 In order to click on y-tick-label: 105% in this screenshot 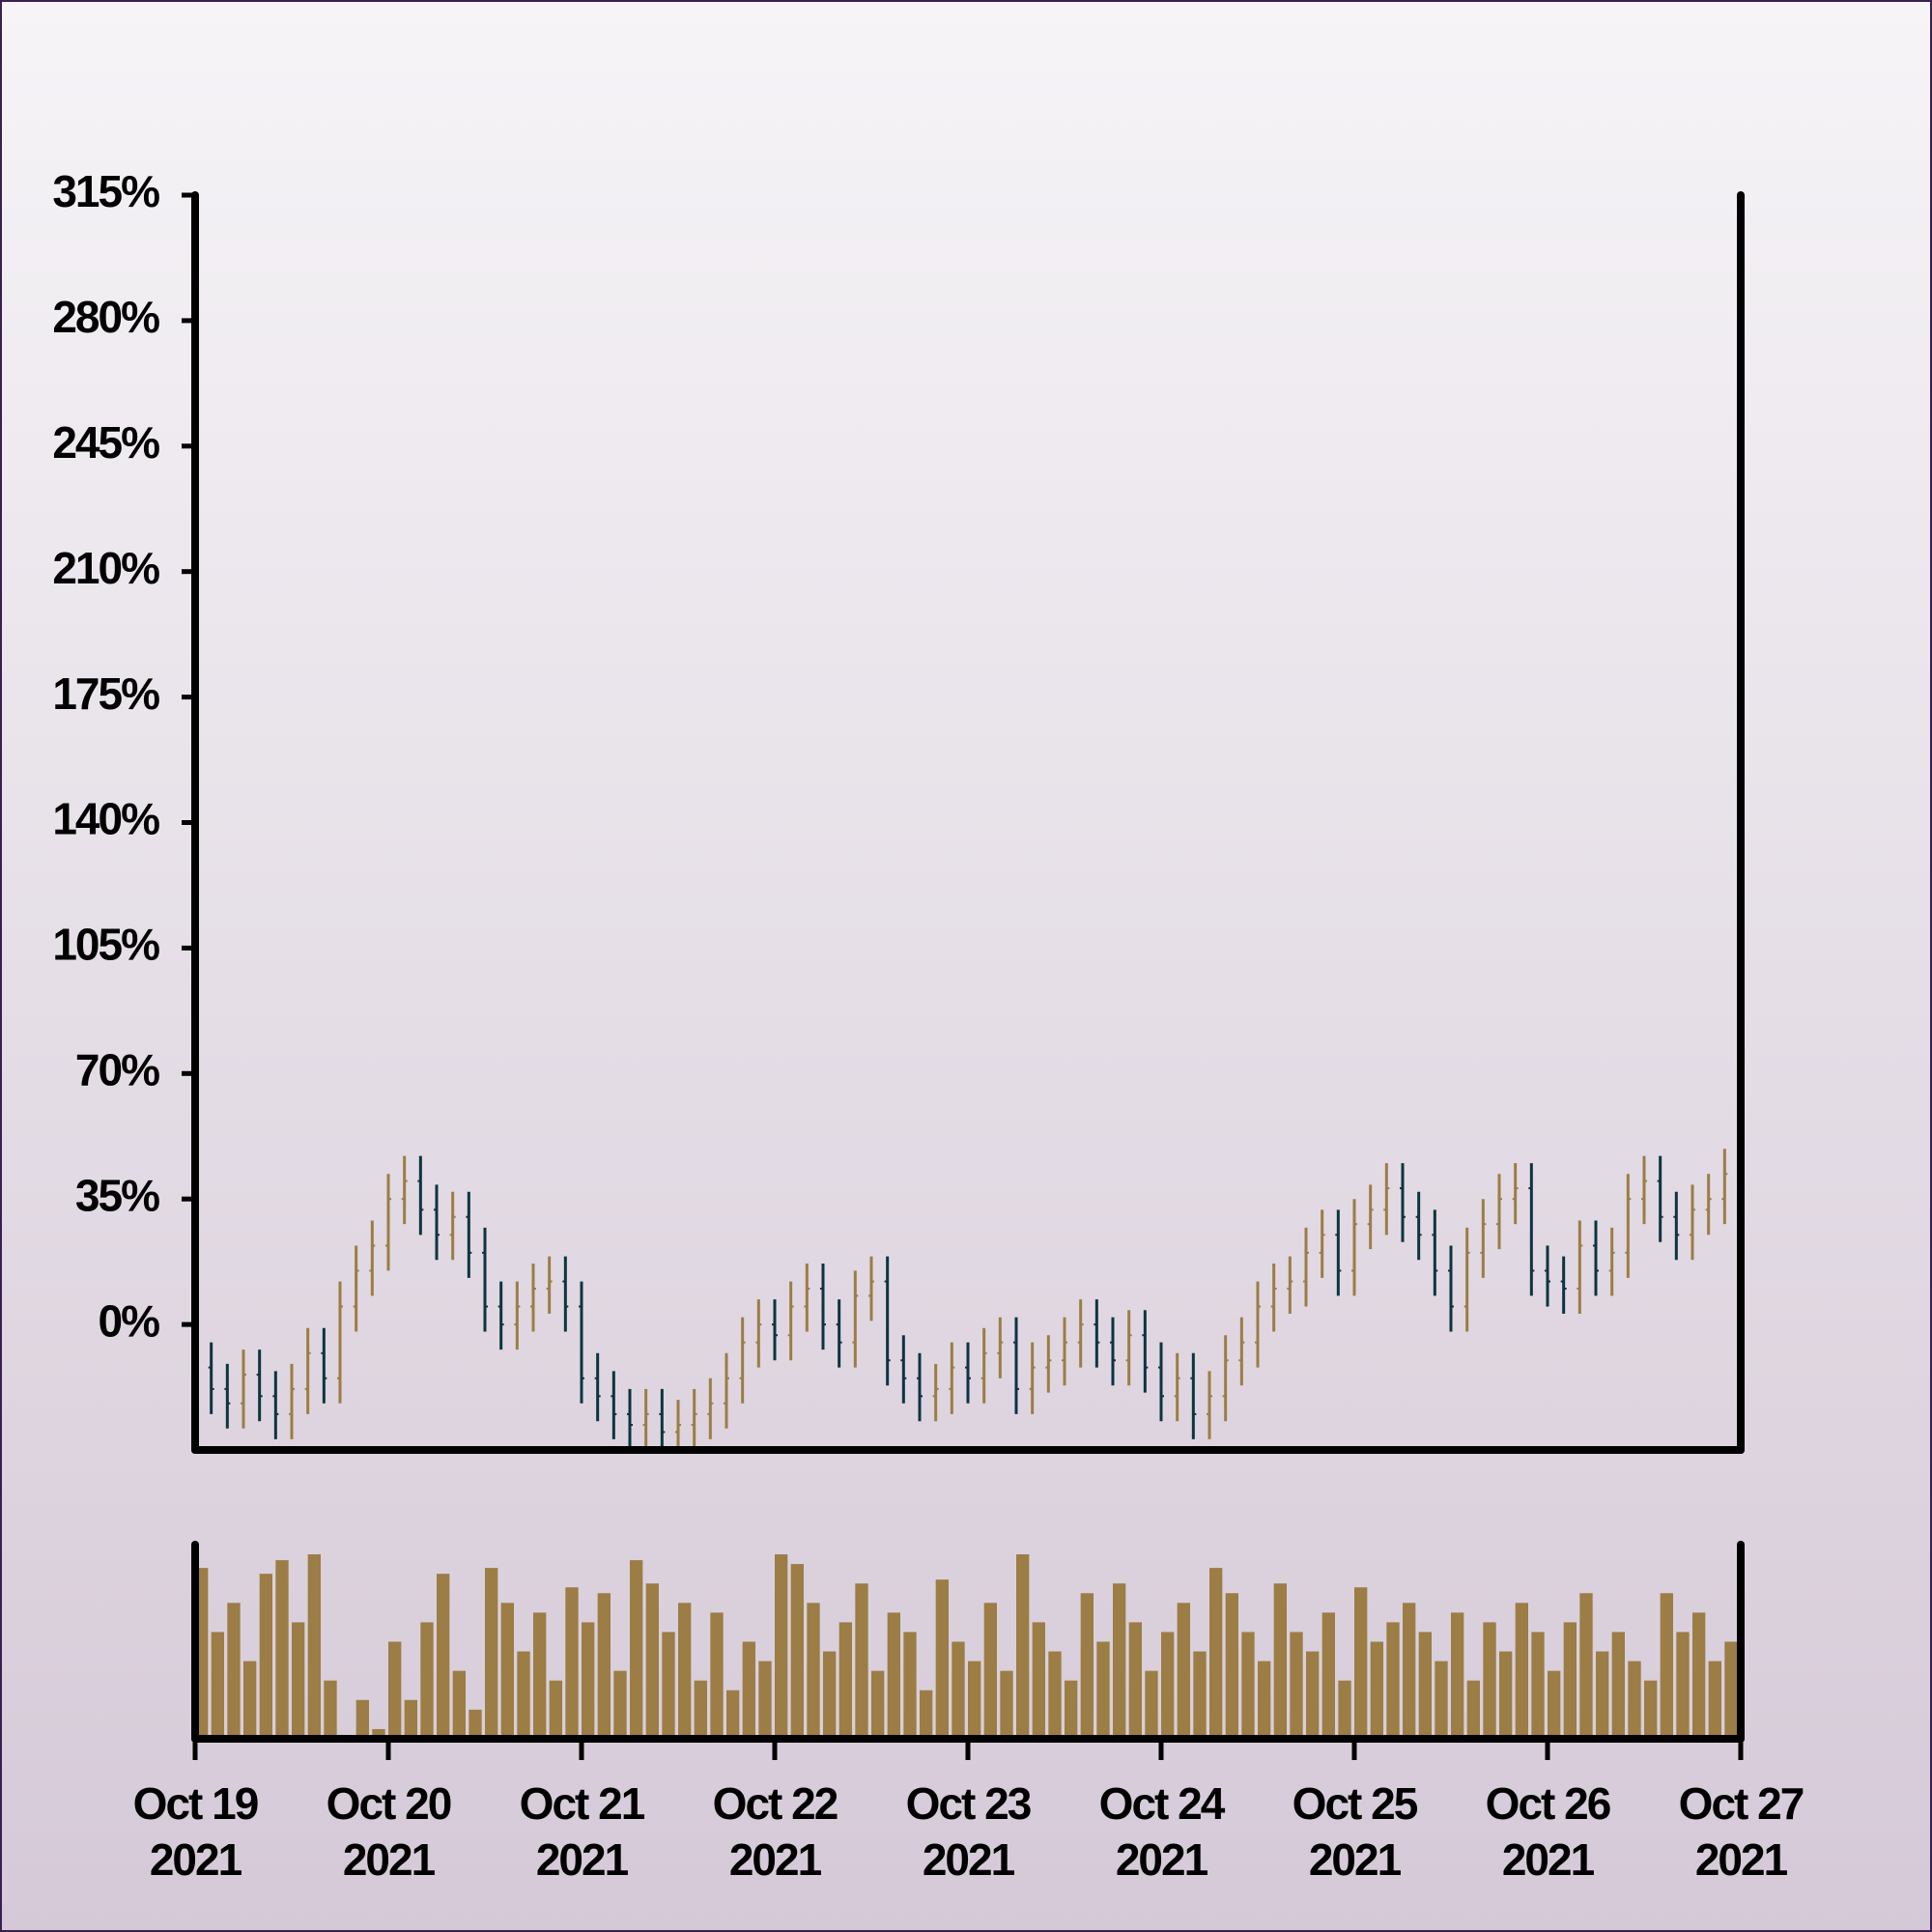, I will do `click(105, 945)`.